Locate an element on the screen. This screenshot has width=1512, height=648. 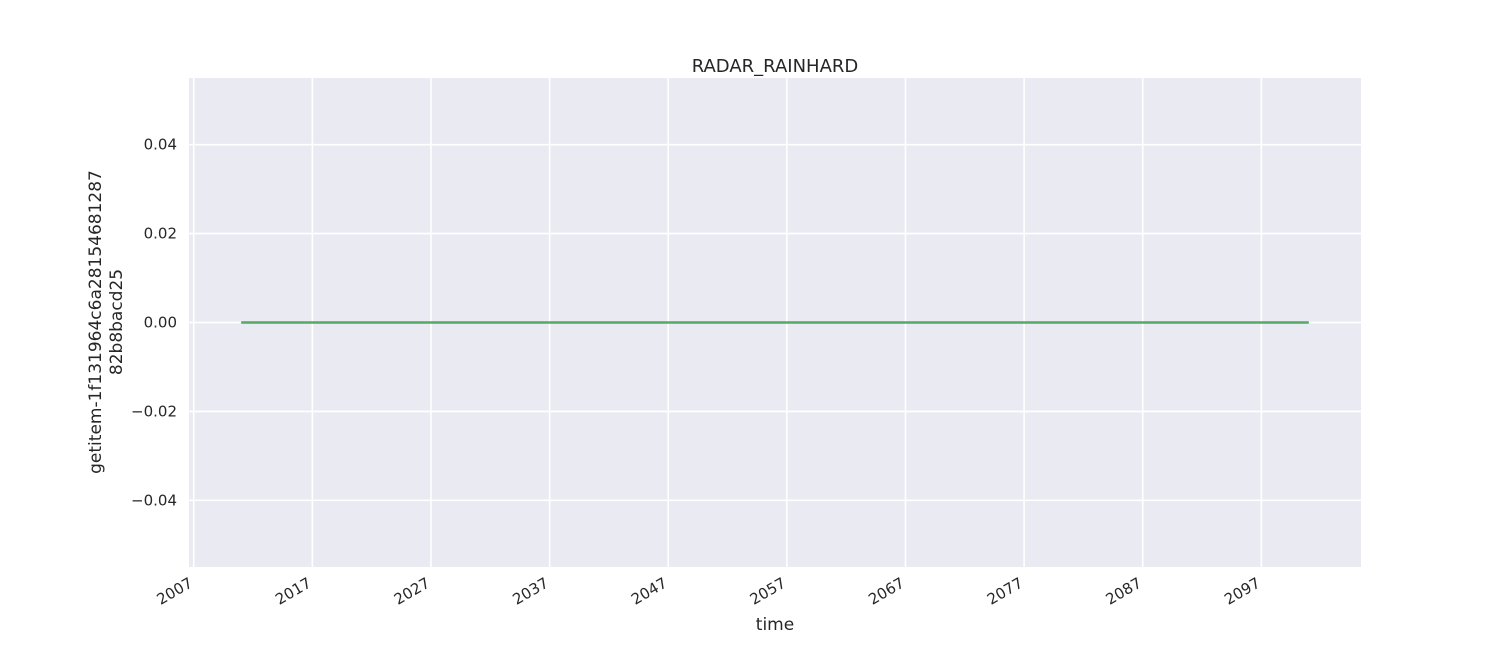
y-tick-label: 0.04 is located at coordinates (160, 145).